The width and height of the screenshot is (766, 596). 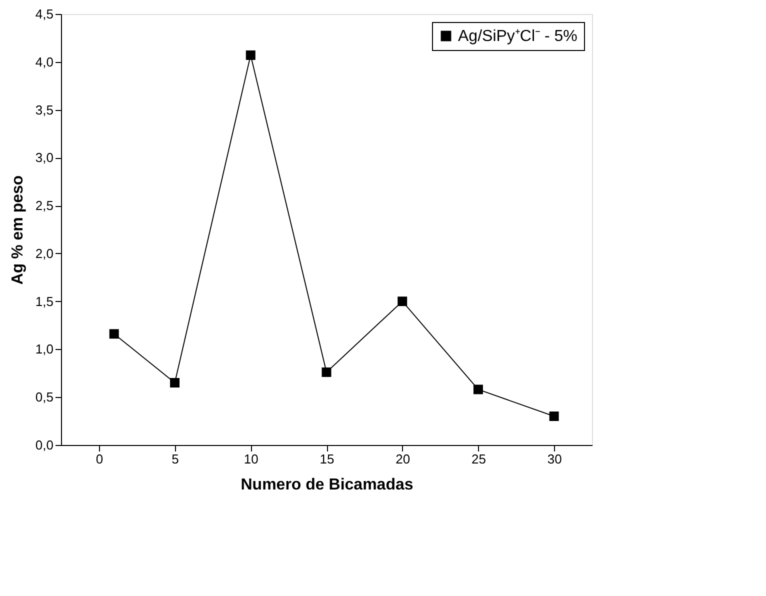 What do you see at coordinates (44, 445) in the screenshot?
I see `y-tick-label: 0,0` at bounding box center [44, 445].